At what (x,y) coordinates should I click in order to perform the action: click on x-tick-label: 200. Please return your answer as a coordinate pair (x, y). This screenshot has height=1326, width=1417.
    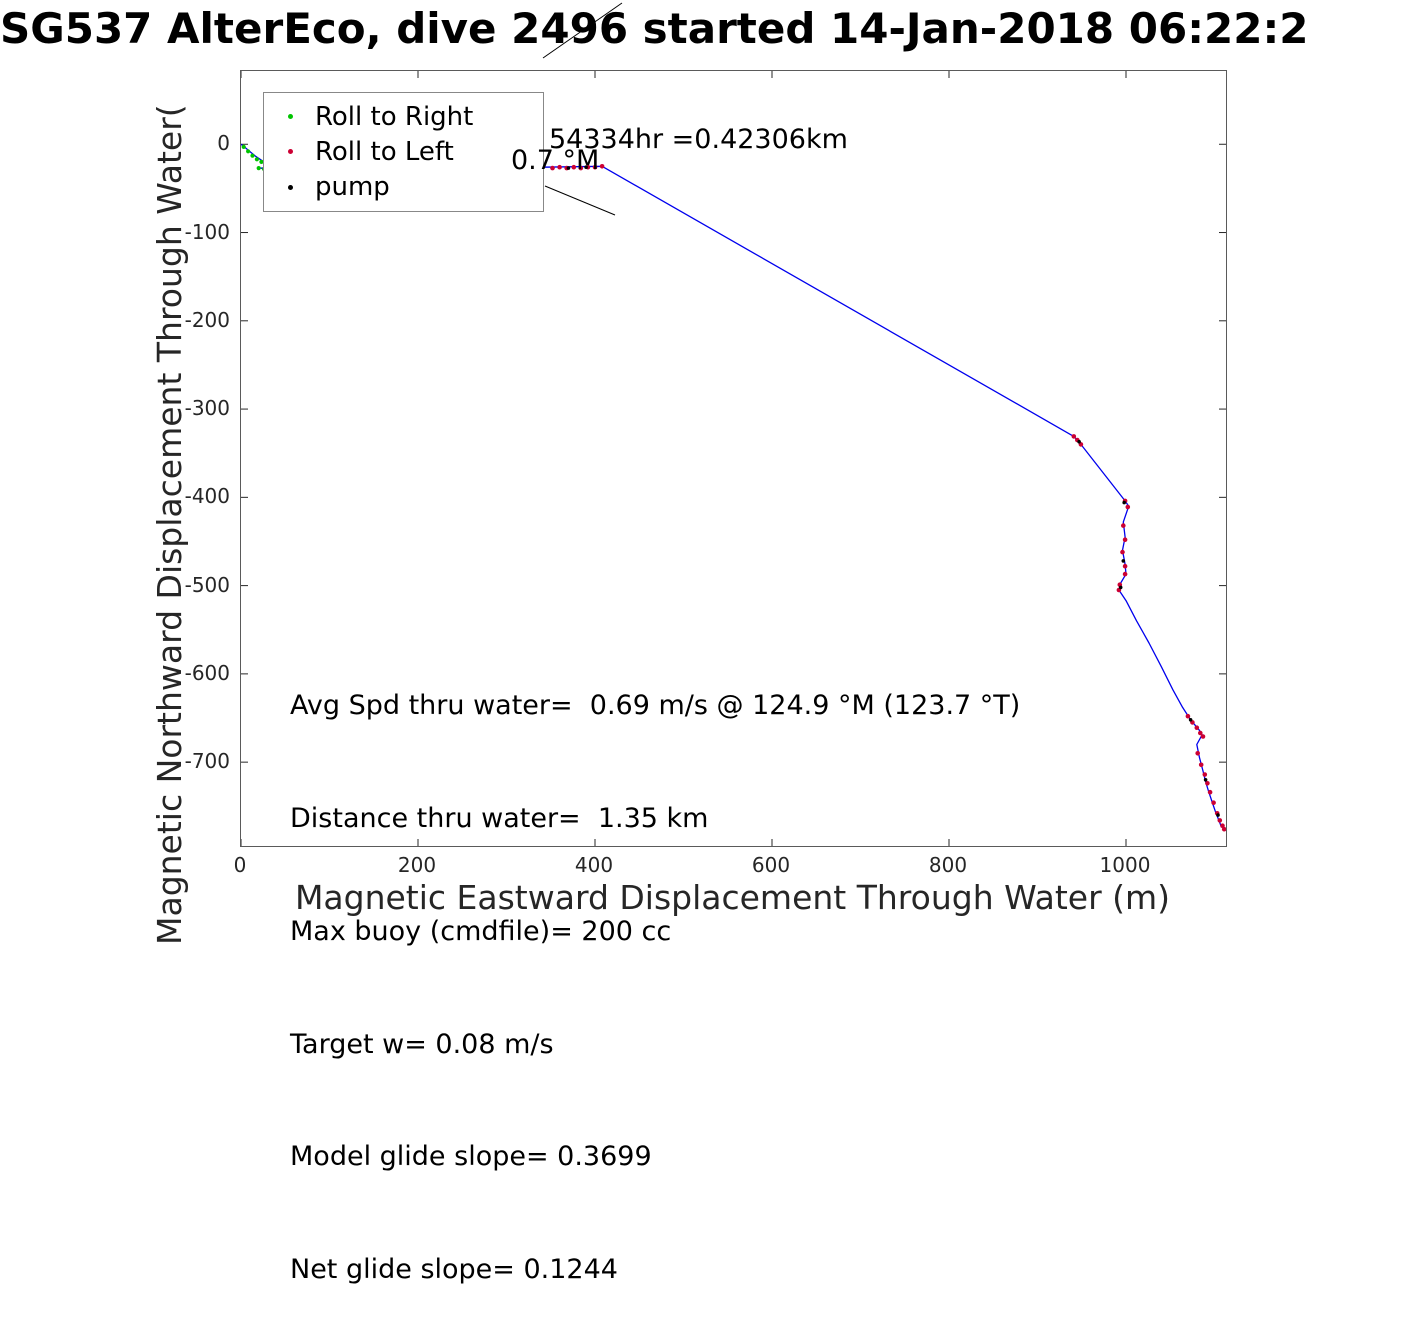
    Looking at the image, I should click on (417, 865).